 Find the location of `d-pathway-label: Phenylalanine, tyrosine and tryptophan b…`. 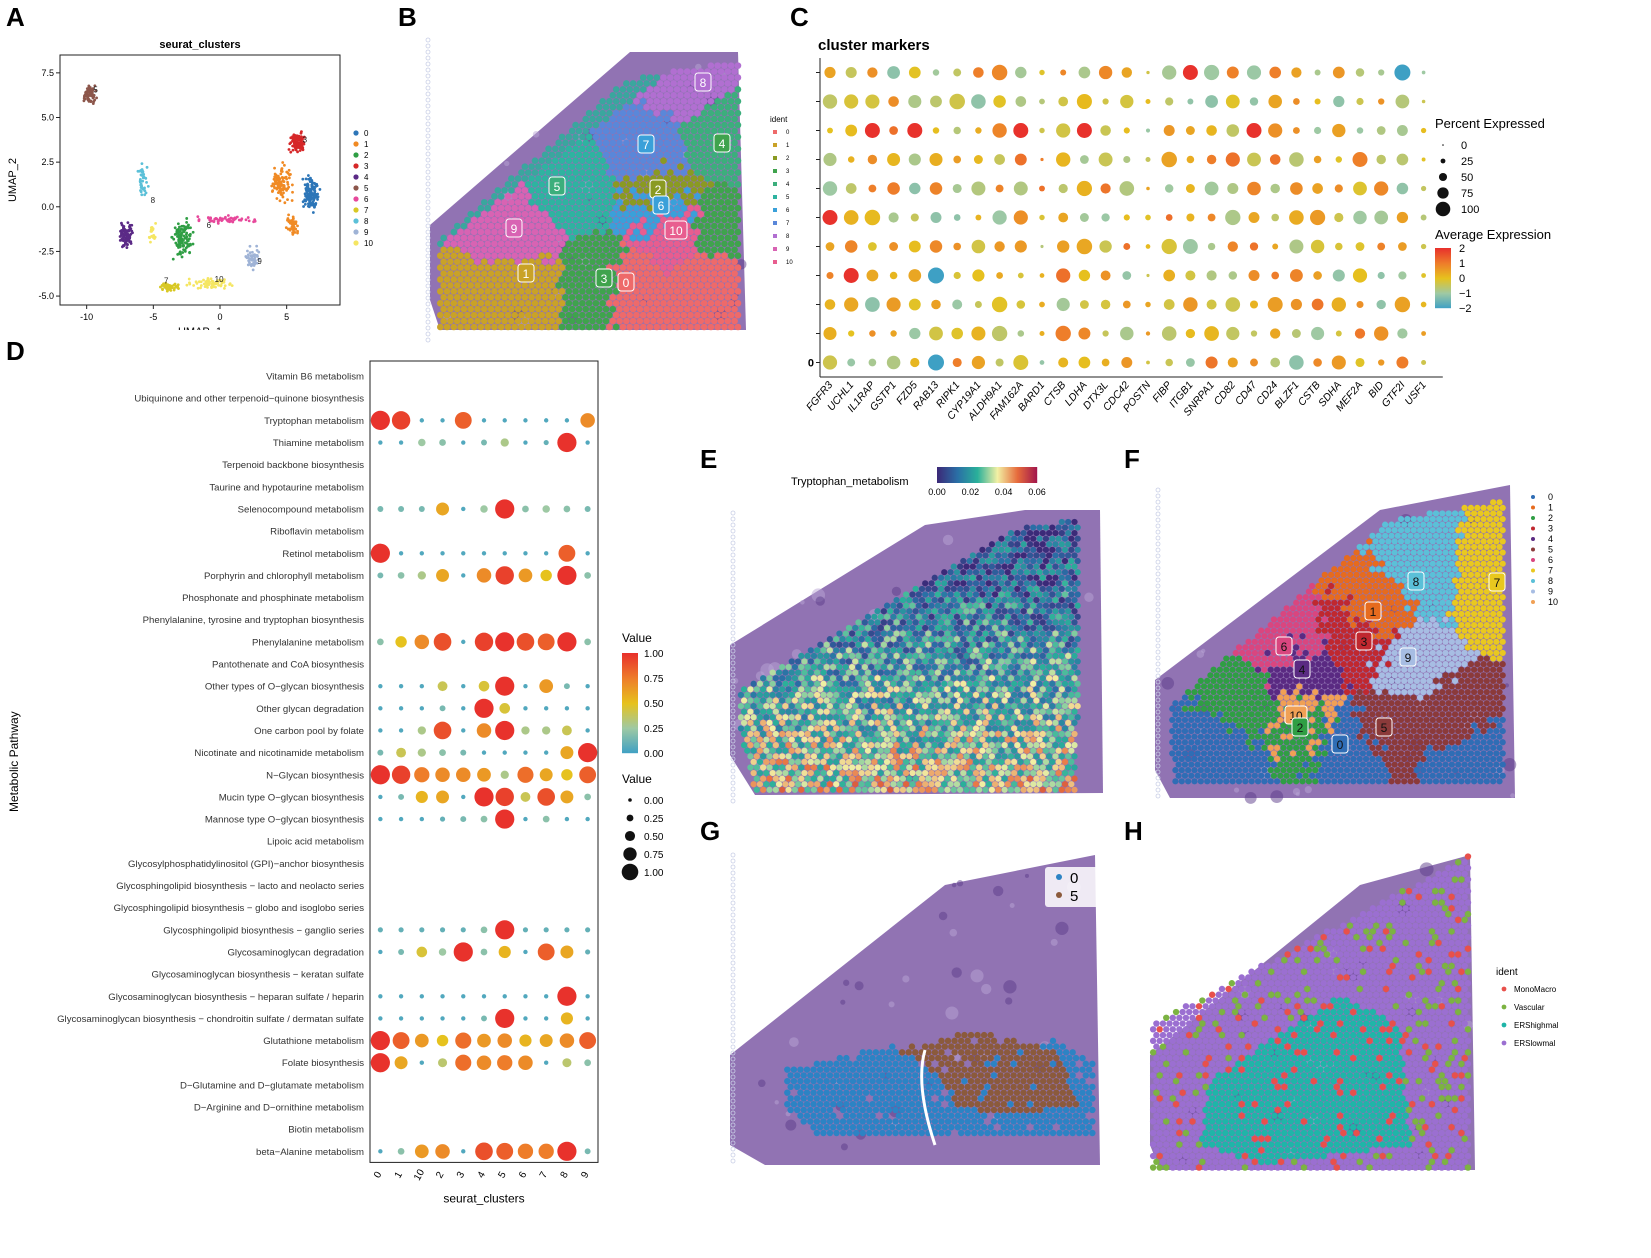

d-pathway-label: Phenylalanine, tyrosine and tryptophan b… is located at coordinates (254, 620).